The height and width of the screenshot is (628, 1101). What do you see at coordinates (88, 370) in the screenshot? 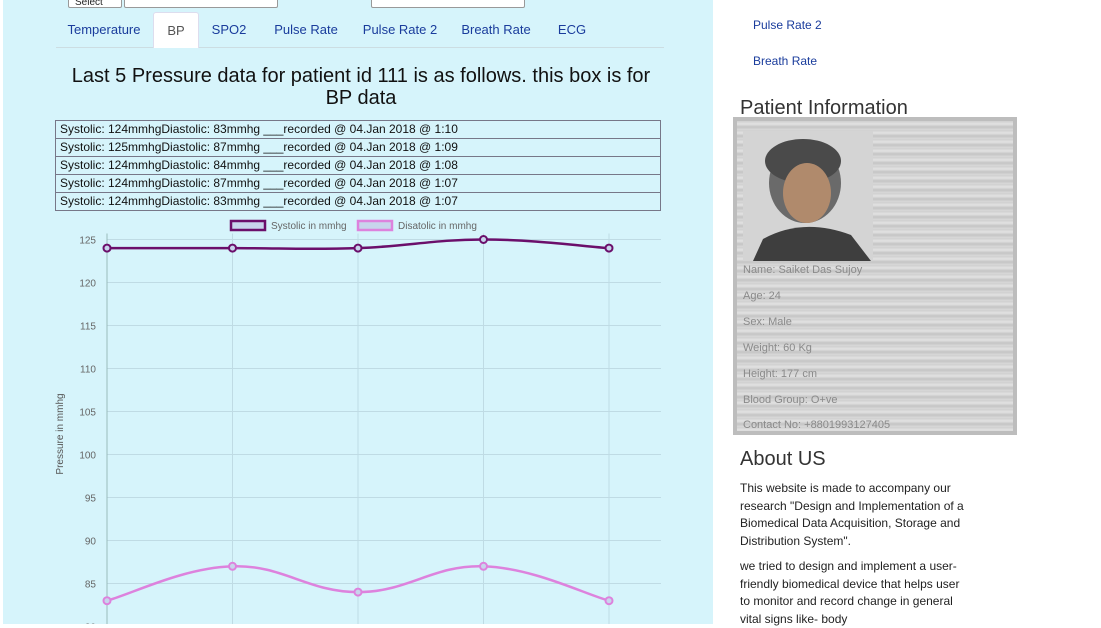
I see `y-tick-label: 110` at bounding box center [88, 370].